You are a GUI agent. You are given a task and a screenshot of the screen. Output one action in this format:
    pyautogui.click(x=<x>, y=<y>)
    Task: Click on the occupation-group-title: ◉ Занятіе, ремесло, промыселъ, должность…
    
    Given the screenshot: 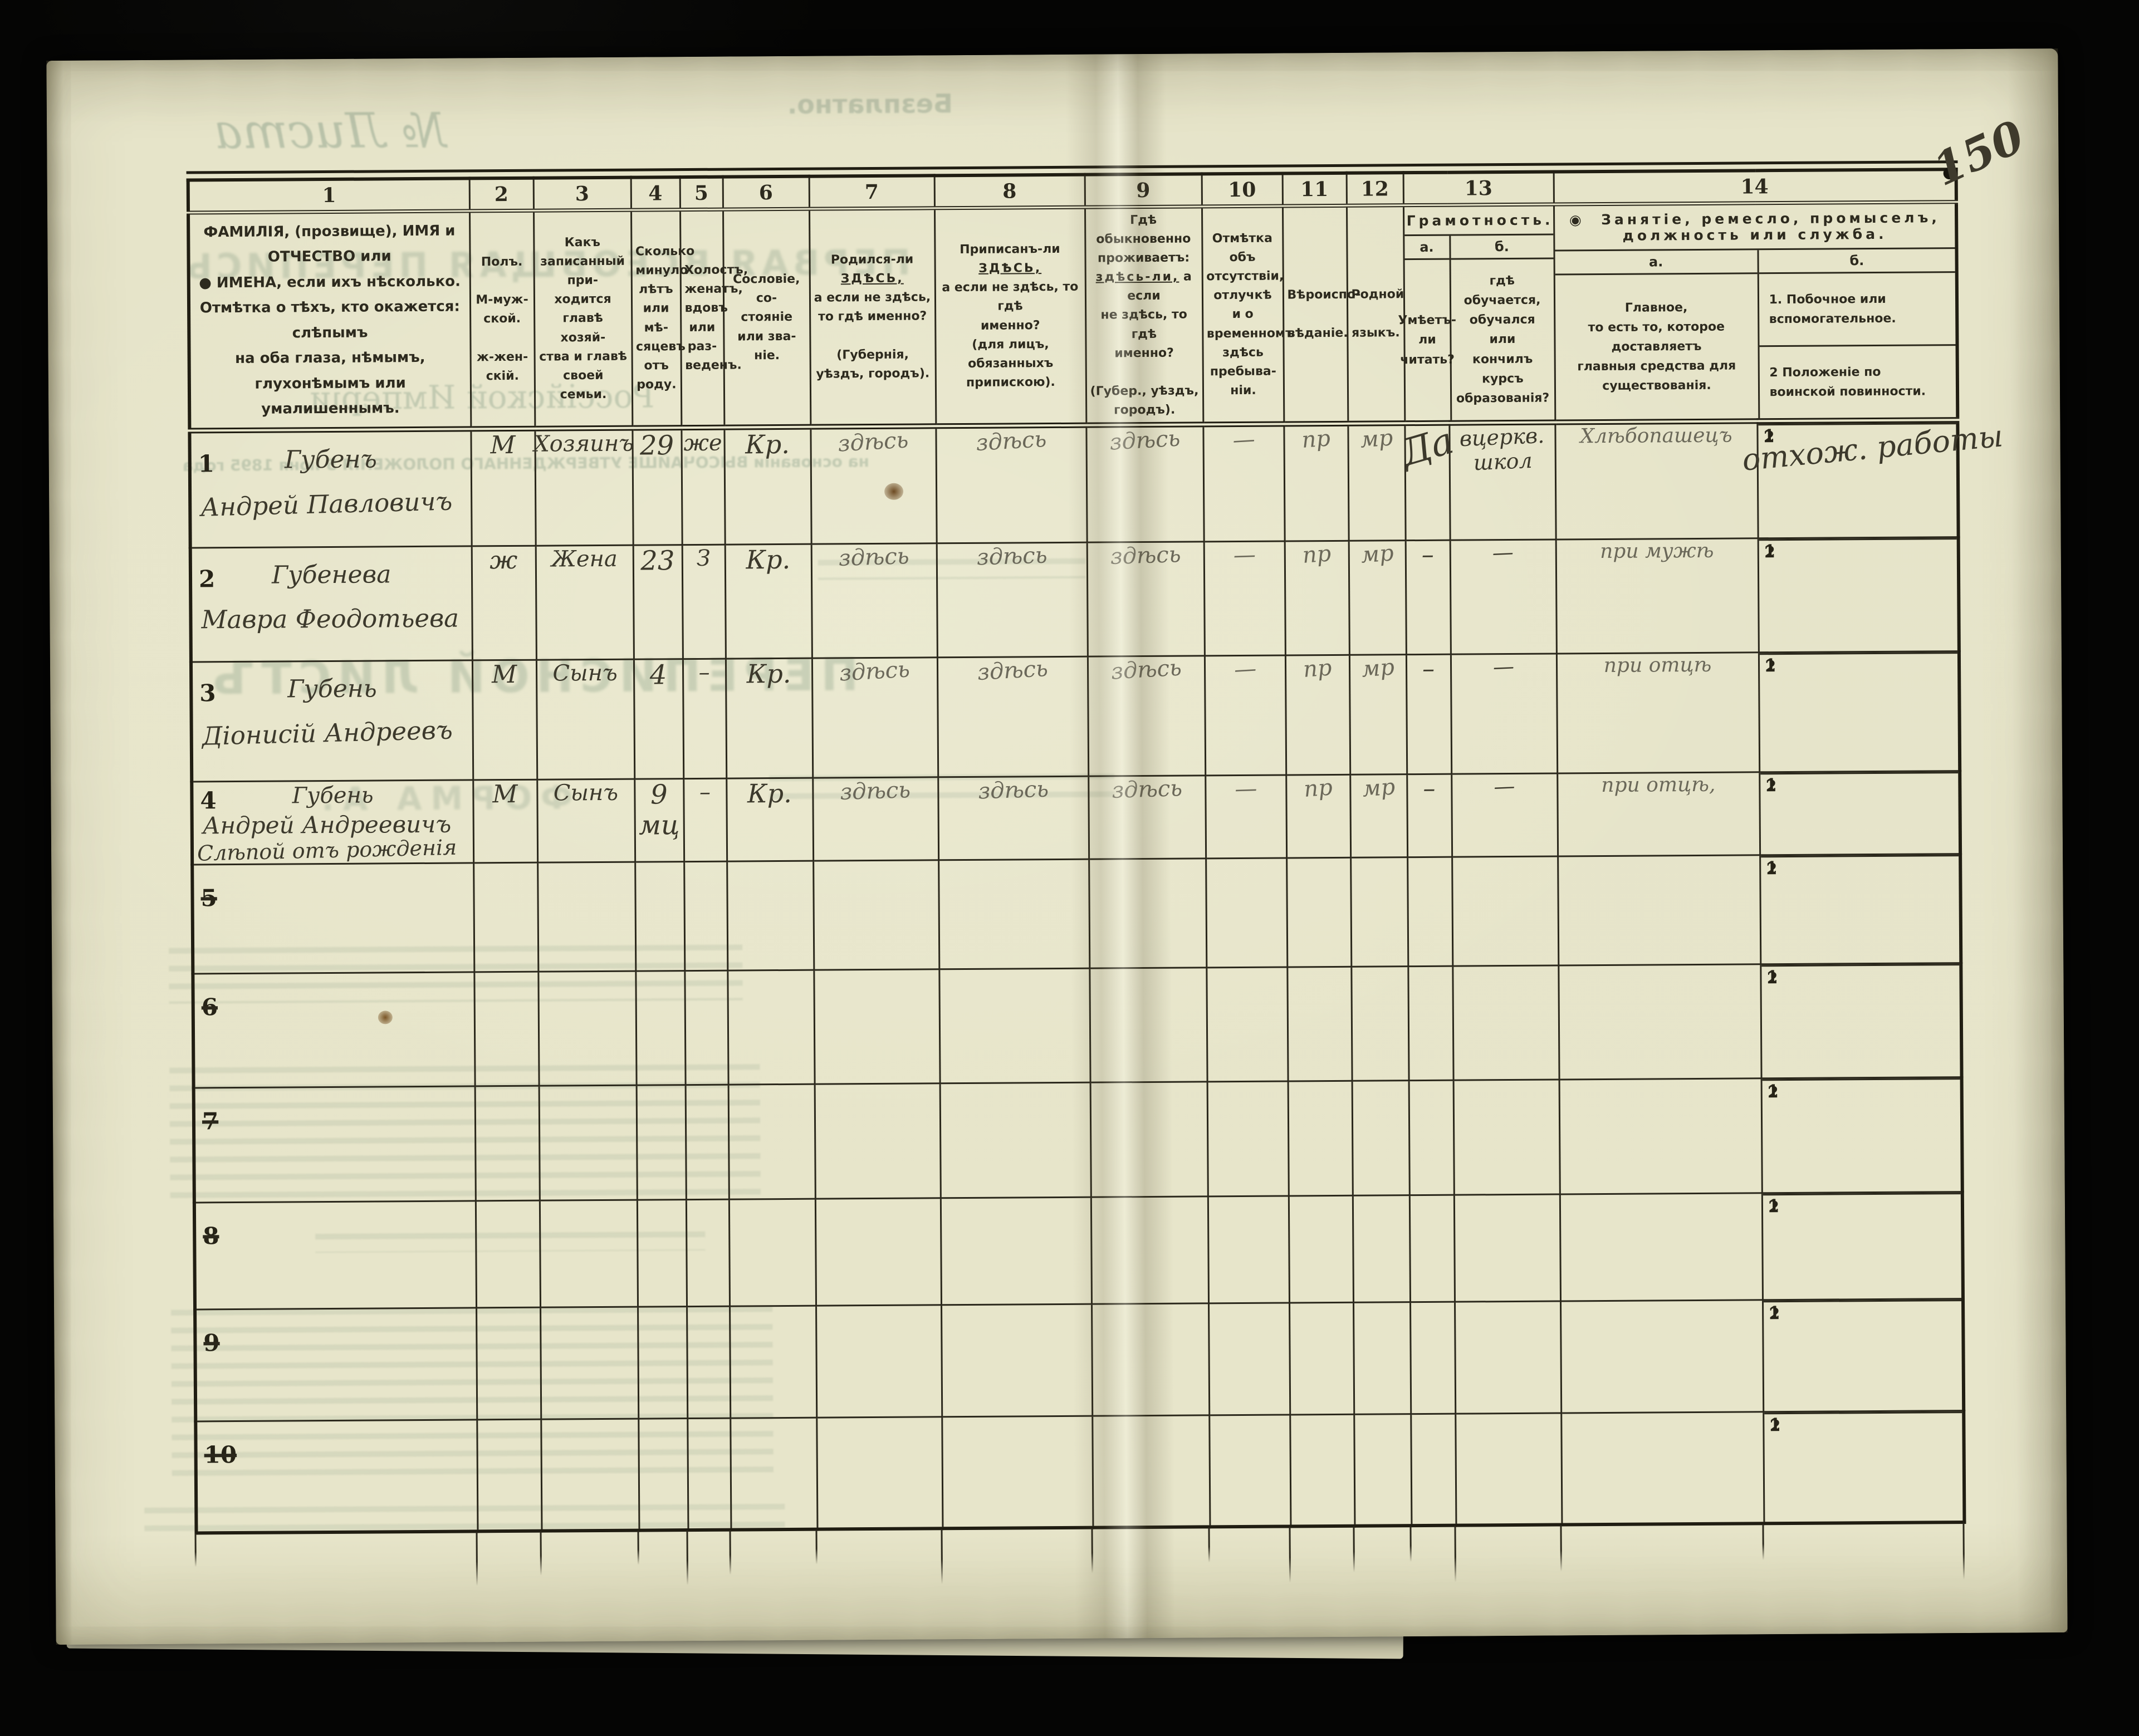 What is the action you would take?
    pyautogui.click(x=1754, y=228)
    